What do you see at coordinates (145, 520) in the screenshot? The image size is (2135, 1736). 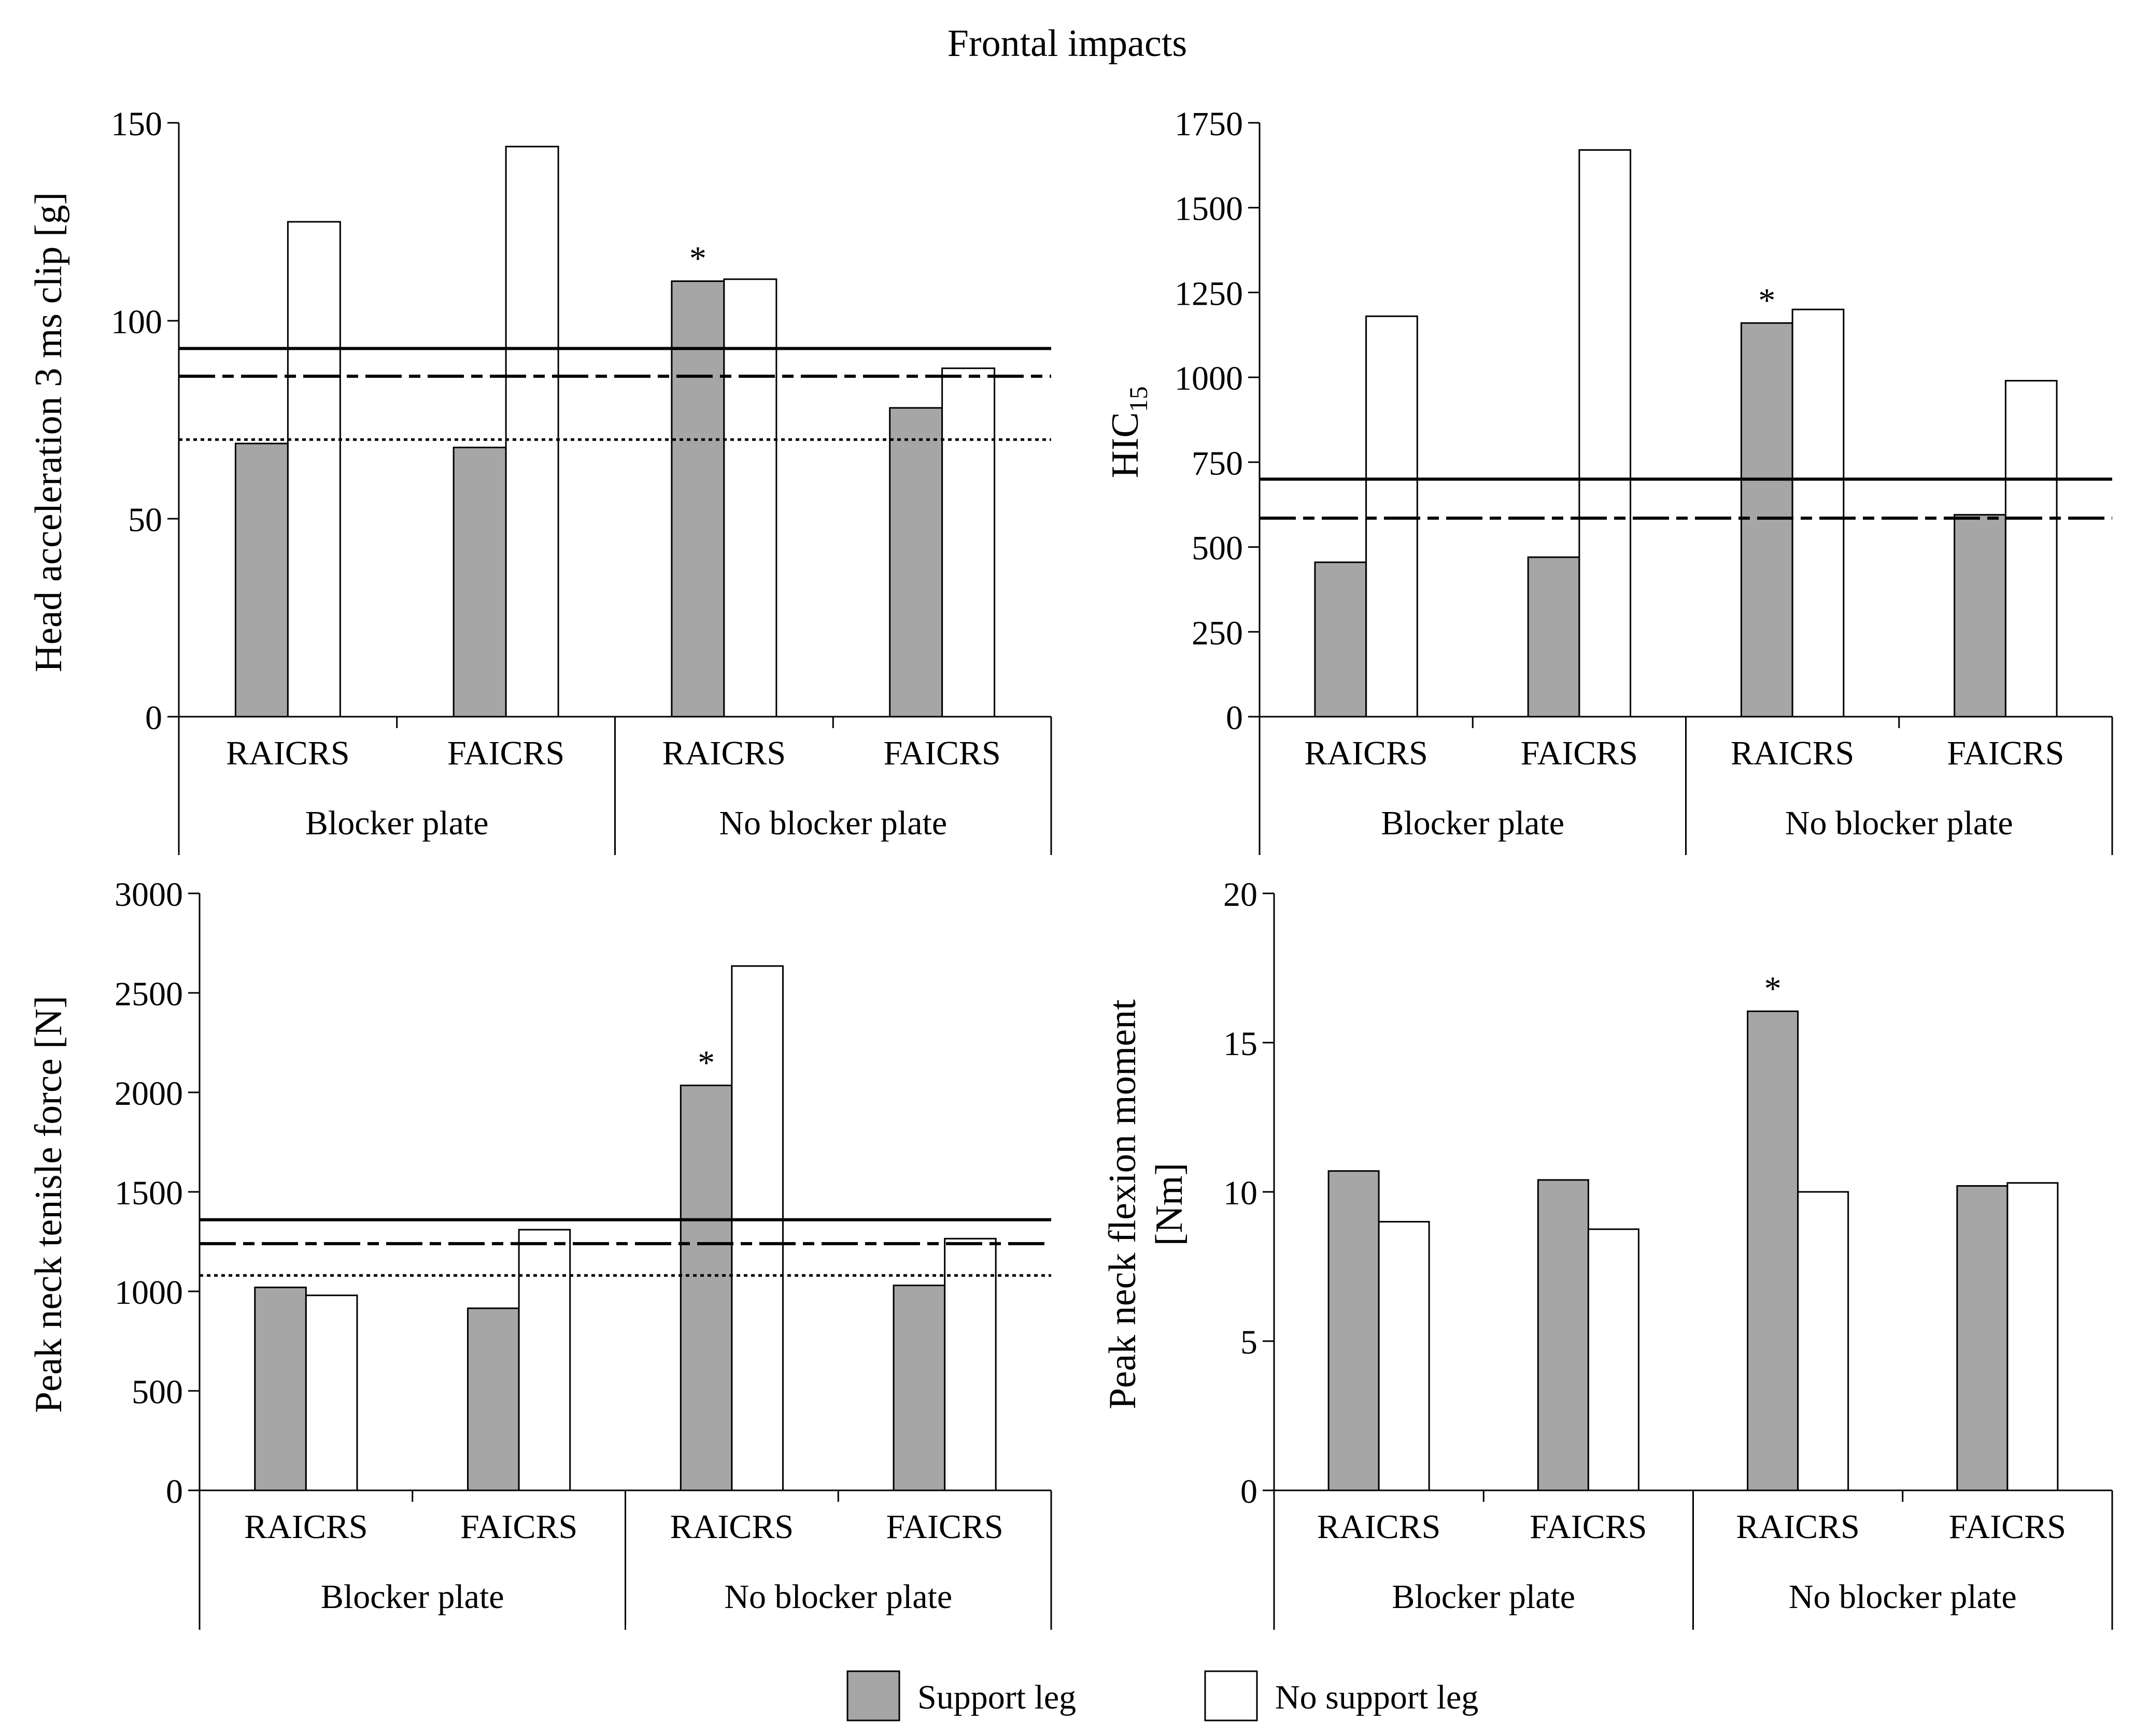 I see `y-tick-label: 50` at bounding box center [145, 520].